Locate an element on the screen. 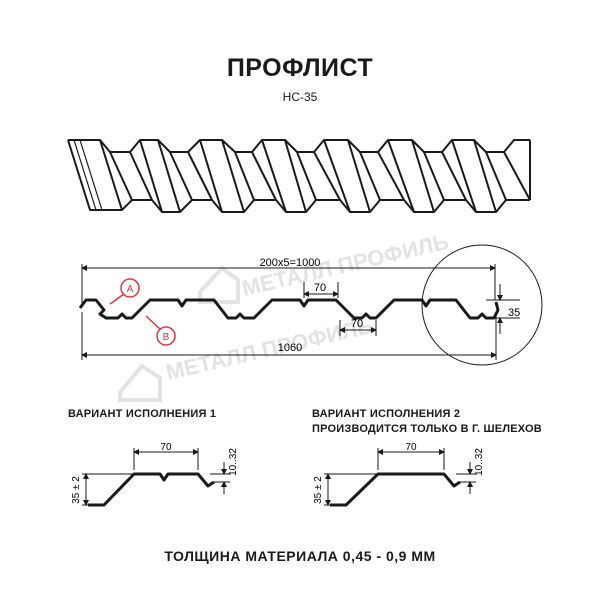 The image size is (600, 600). variant2-rib-label: 10..32 is located at coordinates (479, 462).